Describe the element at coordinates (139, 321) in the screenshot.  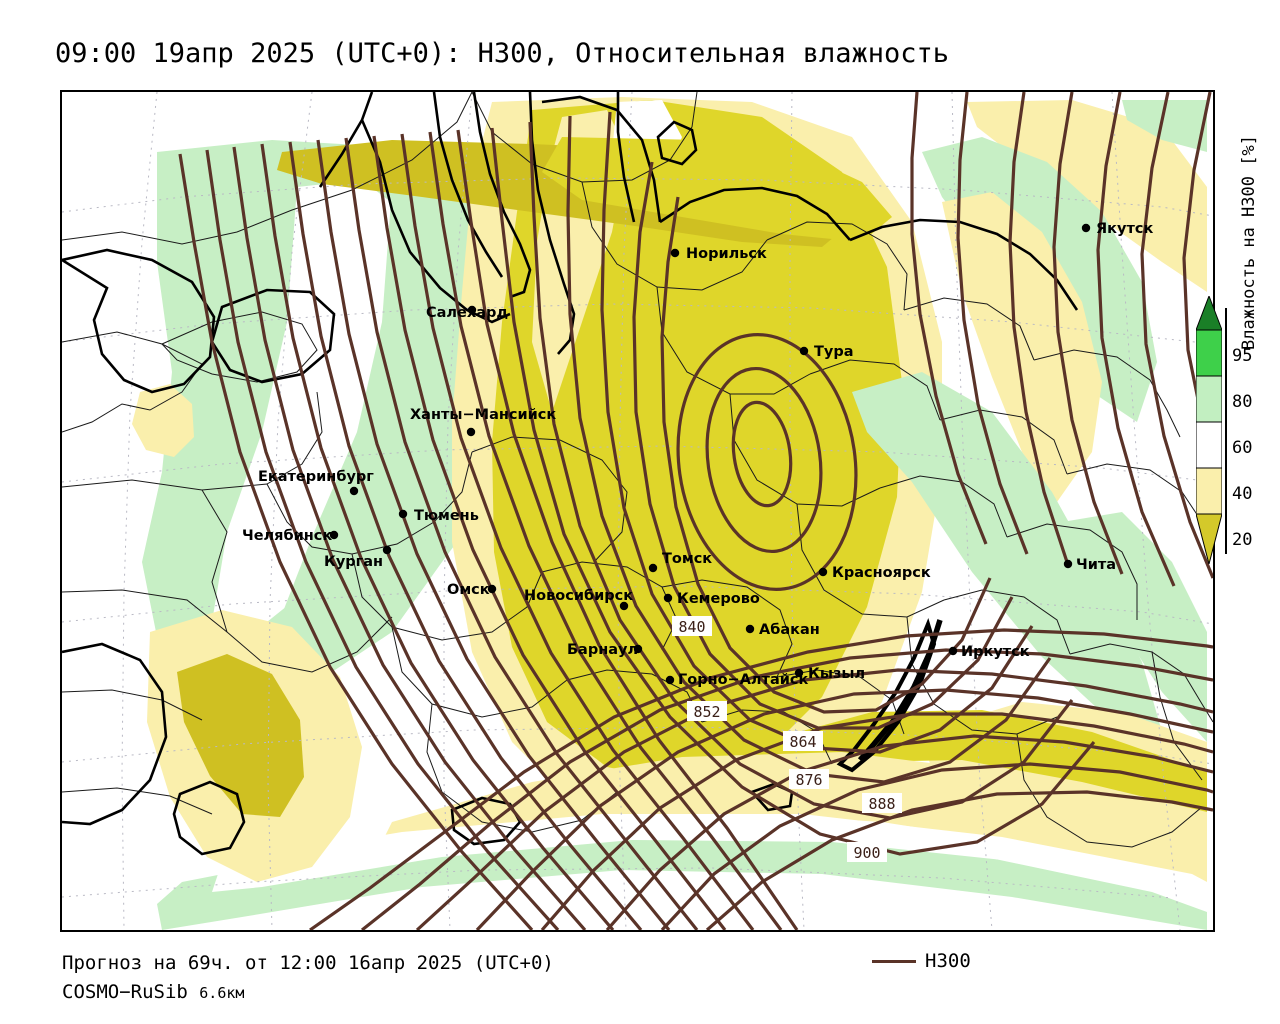
I see `arctic-coast` at that location.